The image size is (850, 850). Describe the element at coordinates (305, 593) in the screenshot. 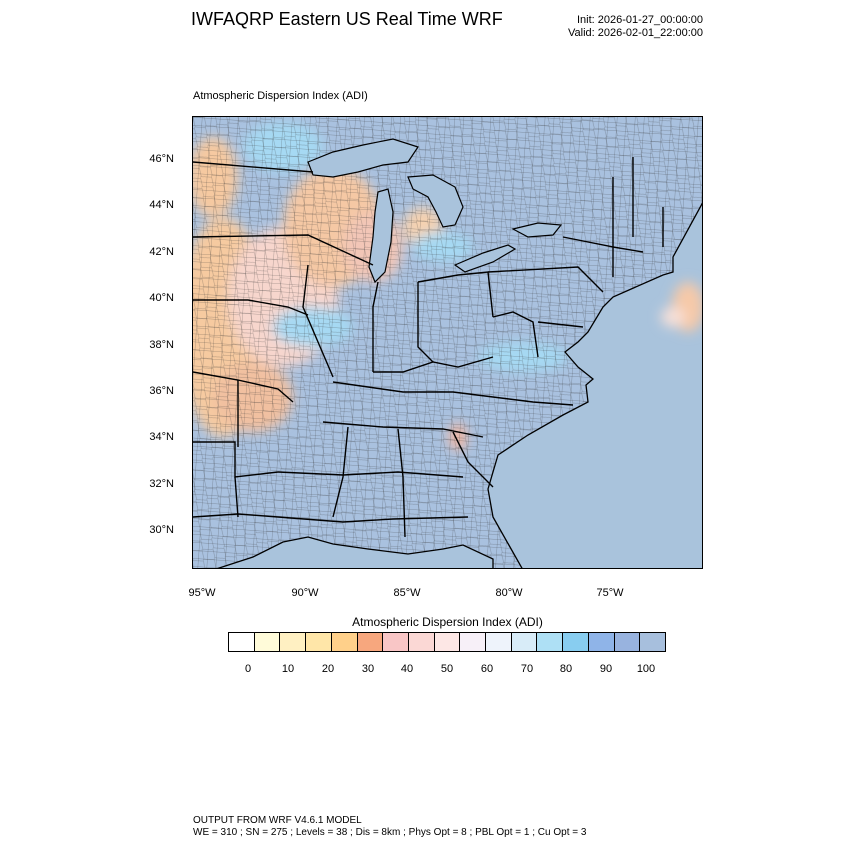

I see `lon-tick: 90°W` at that location.